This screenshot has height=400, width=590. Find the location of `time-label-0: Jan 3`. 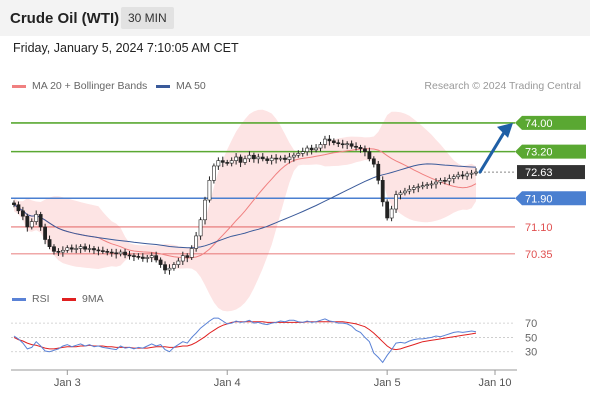

time-label-0: Jan 3 is located at coordinates (67, 383).